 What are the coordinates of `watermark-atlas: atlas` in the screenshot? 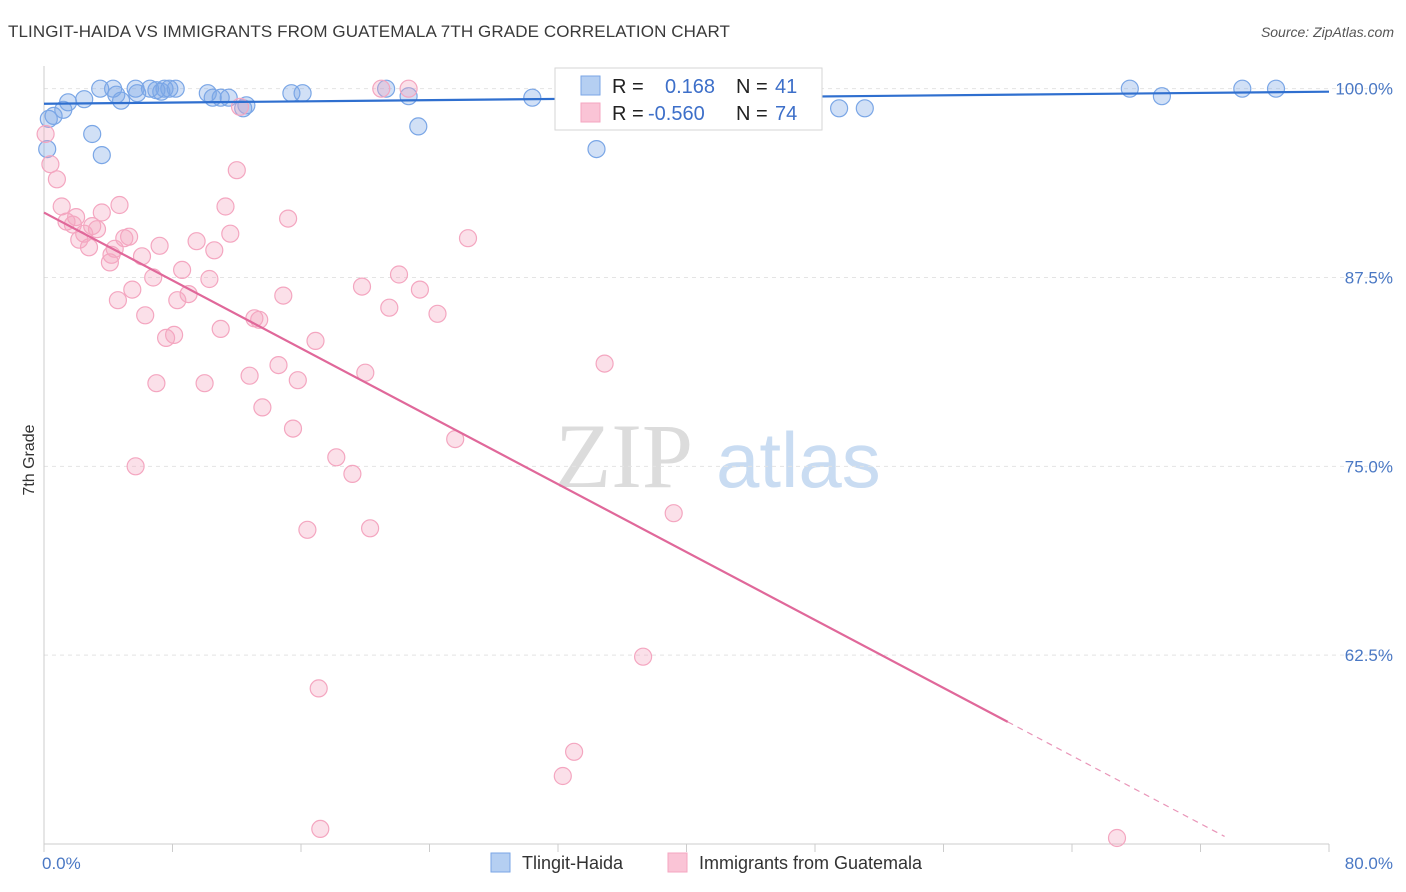 It's located at (798, 460).